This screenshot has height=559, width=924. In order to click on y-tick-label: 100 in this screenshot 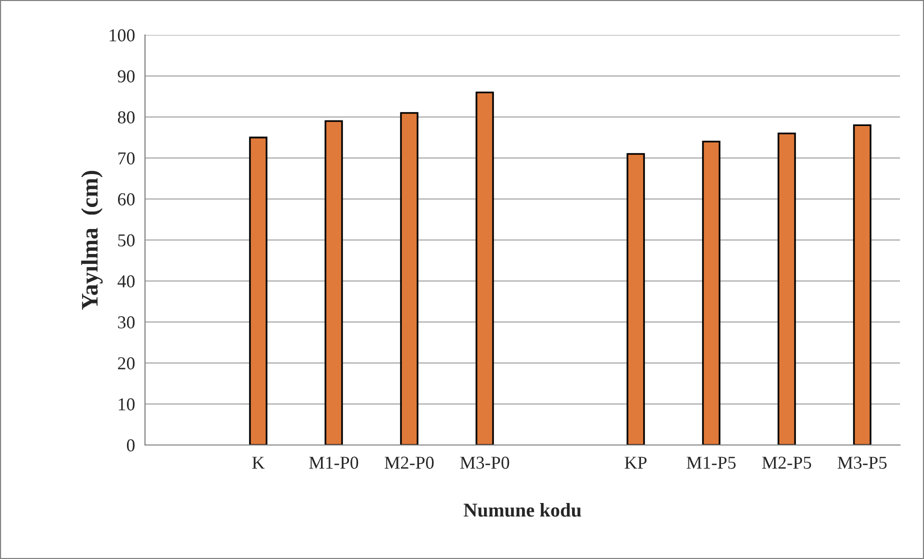, I will do `click(122, 35)`.